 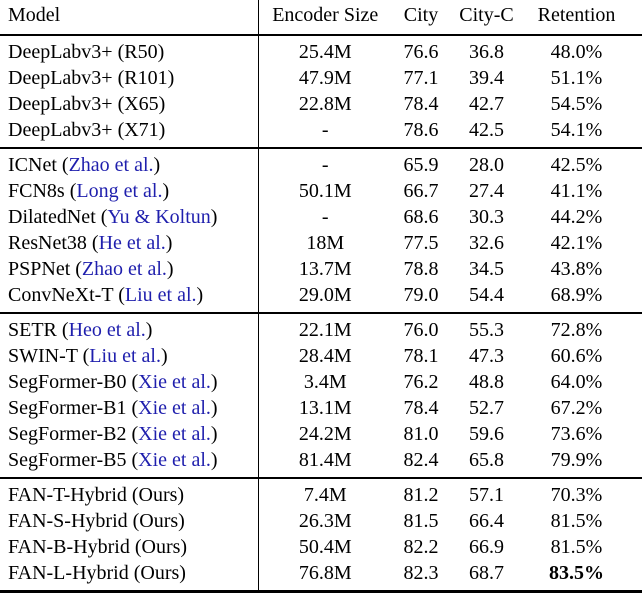 I want to click on model-cell: DilatedNet (Yu & Koltun), so click(x=129, y=217).